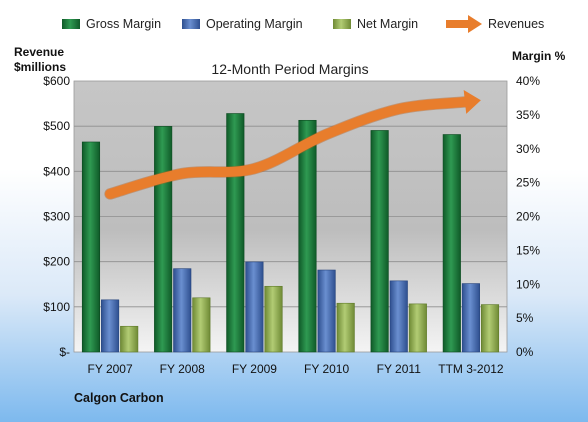 This screenshot has height=422, width=588. I want to click on category-label: FY 2008, so click(182, 369).